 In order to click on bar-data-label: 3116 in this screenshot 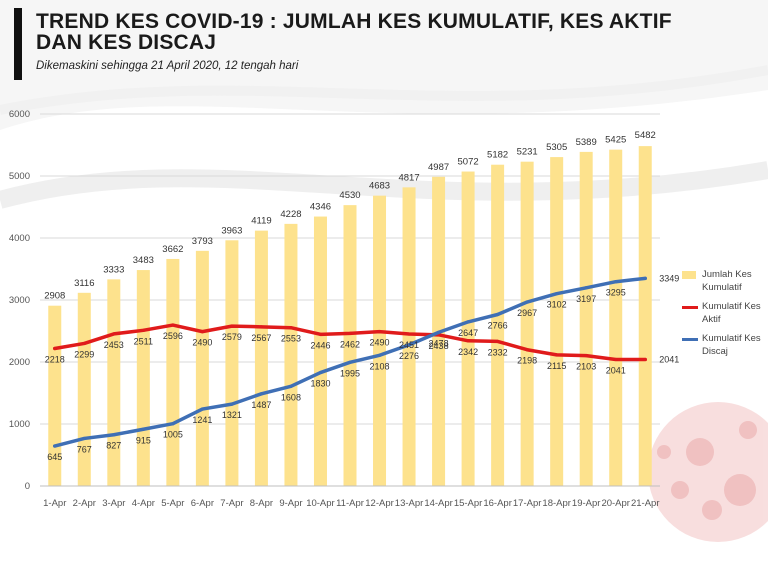, I will do `click(84, 283)`.